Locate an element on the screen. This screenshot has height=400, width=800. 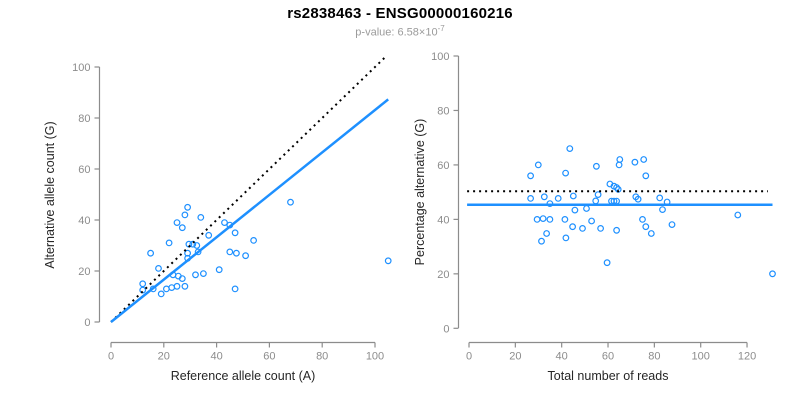
y-axis-title: Percentage alternative (G) is located at coordinates (420, 192).